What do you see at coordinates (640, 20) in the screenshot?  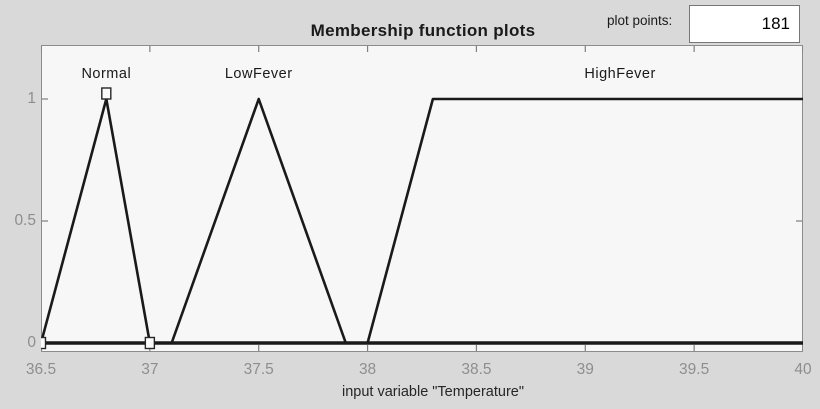 I see `plot-points-label: plot points:` at bounding box center [640, 20].